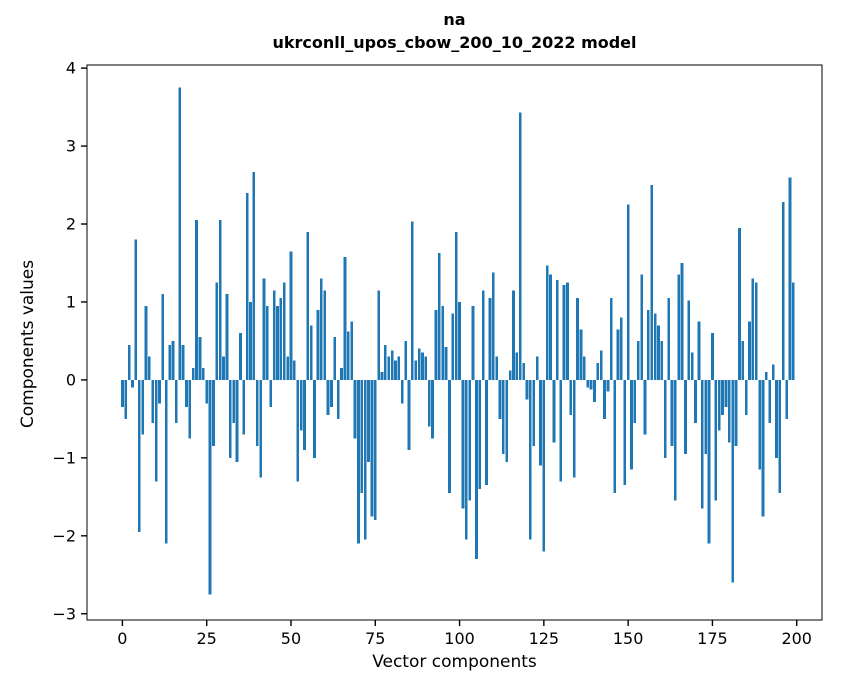 The height and width of the screenshot is (696, 847). I want to click on y-tick-label: 4, so click(71, 68).